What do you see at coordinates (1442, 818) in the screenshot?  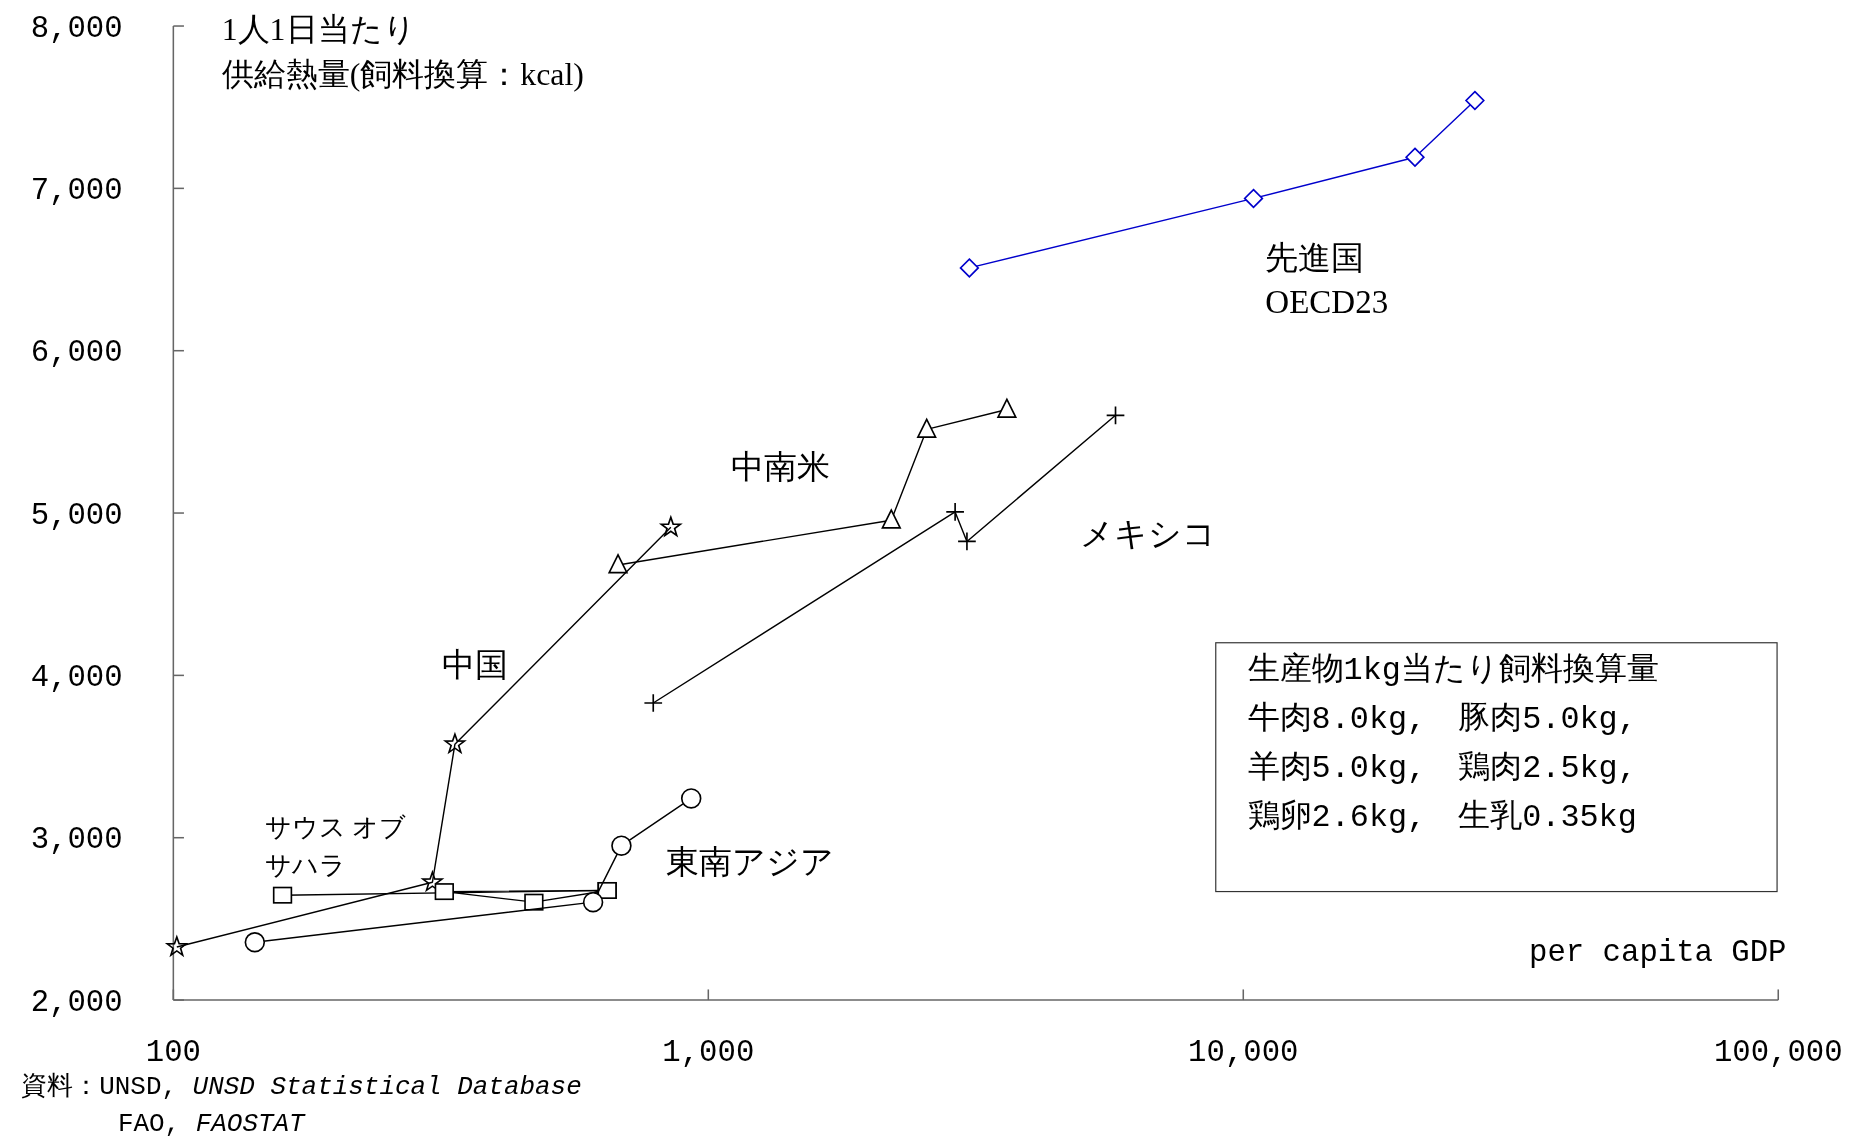 I see `annotation: 鶏卵2.6kg, 生乳0.35kg` at bounding box center [1442, 818].